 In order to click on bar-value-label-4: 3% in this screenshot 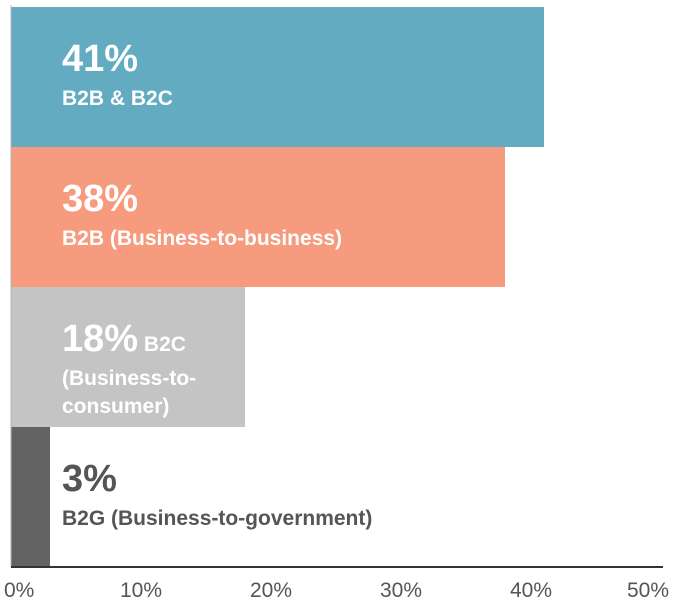, I will do `click(89, 479)`.